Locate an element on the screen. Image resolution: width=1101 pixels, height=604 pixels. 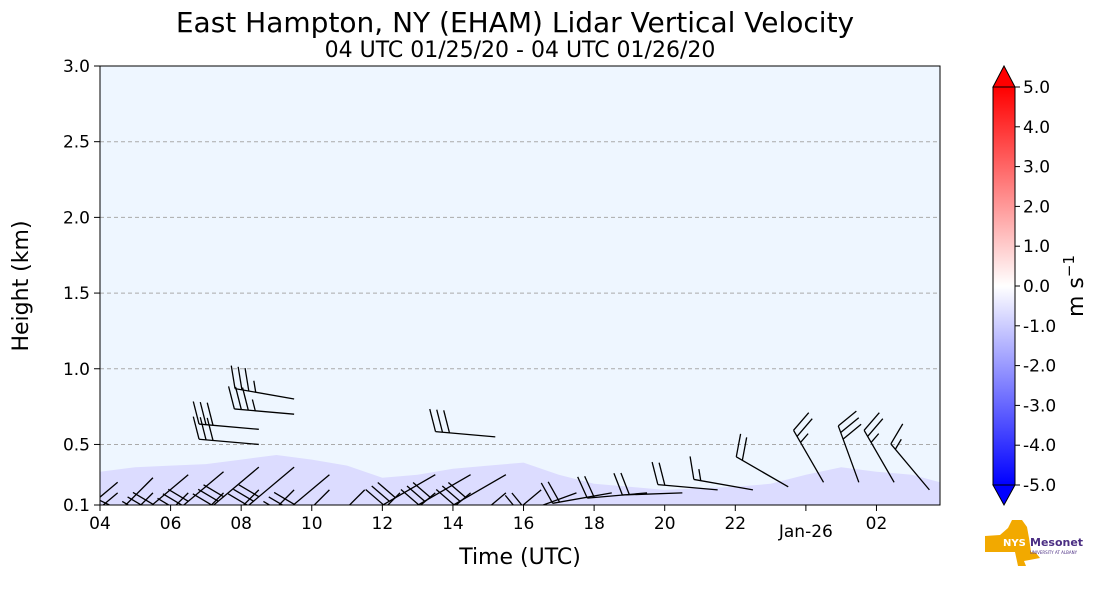
y-tick-label: 2.5 is located at coordinates (76, 143).